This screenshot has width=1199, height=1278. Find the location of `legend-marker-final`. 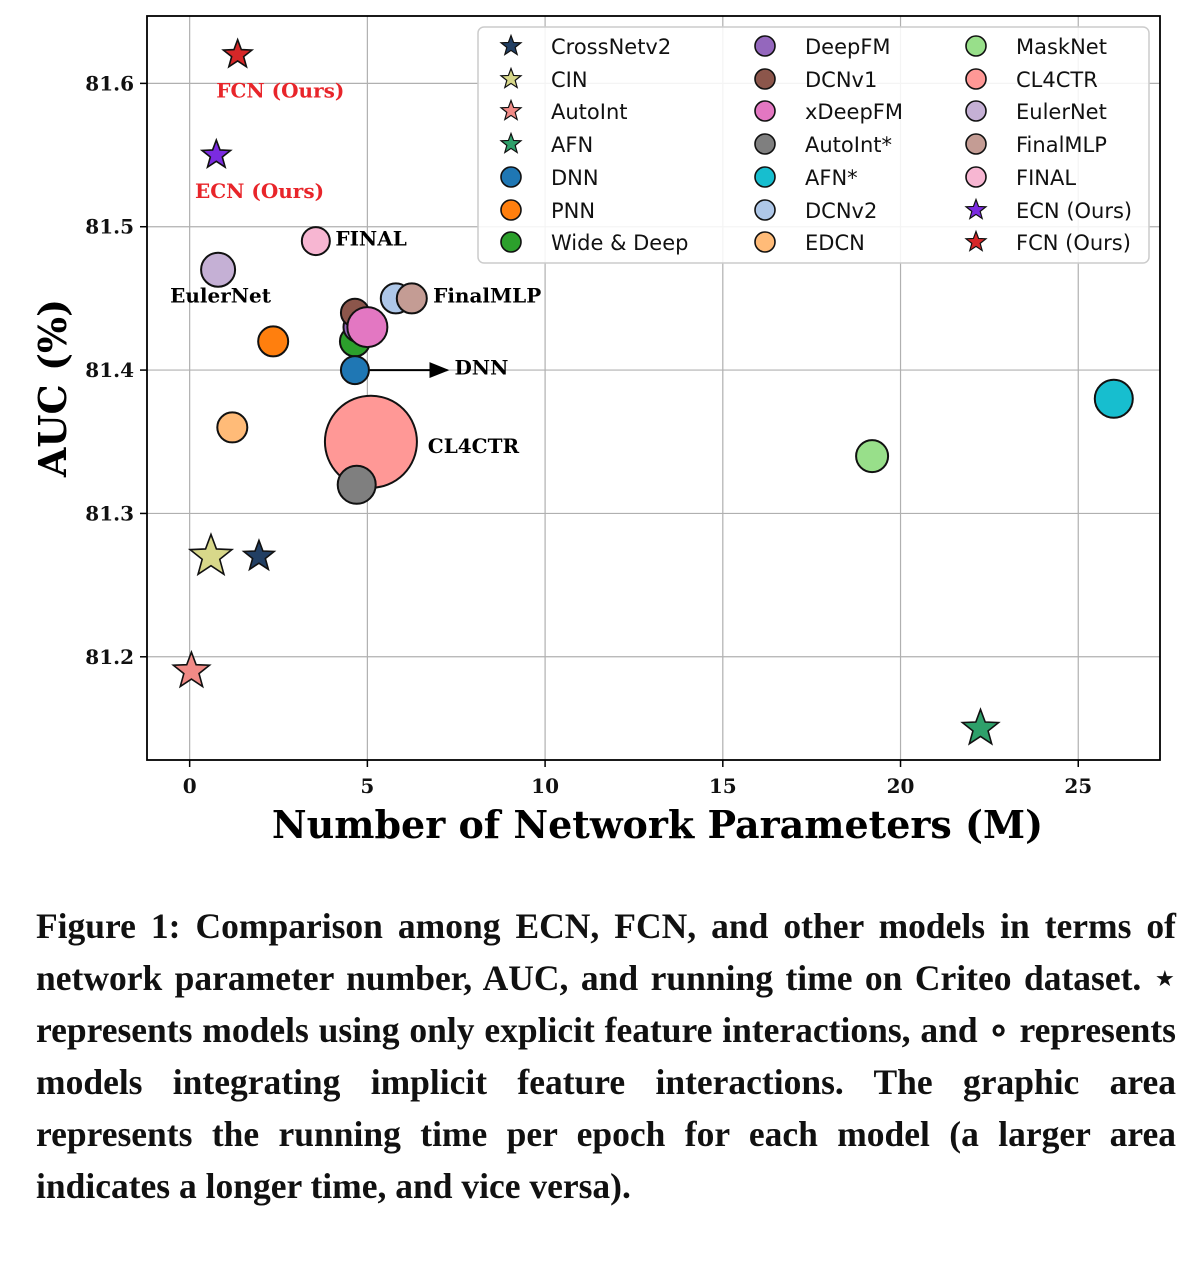

legend-marker-final is located at coordinates (976, 177).